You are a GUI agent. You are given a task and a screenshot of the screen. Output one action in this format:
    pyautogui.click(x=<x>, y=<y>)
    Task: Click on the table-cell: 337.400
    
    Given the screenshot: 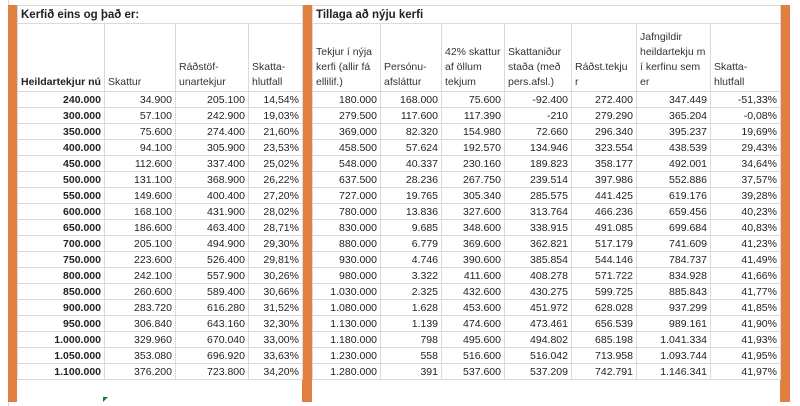 What is the action you would take?
    pyautogui.click(x=212, y=163)
    